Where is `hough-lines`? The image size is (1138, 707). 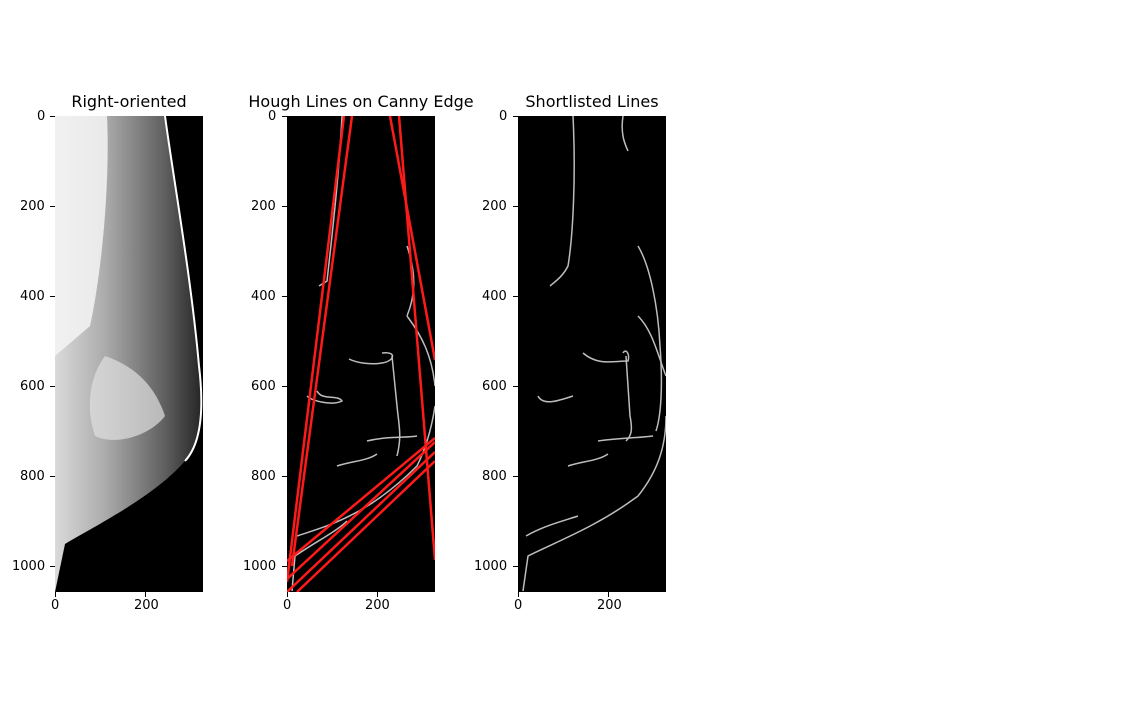 hough-lines is located at coordinates (361, 354).